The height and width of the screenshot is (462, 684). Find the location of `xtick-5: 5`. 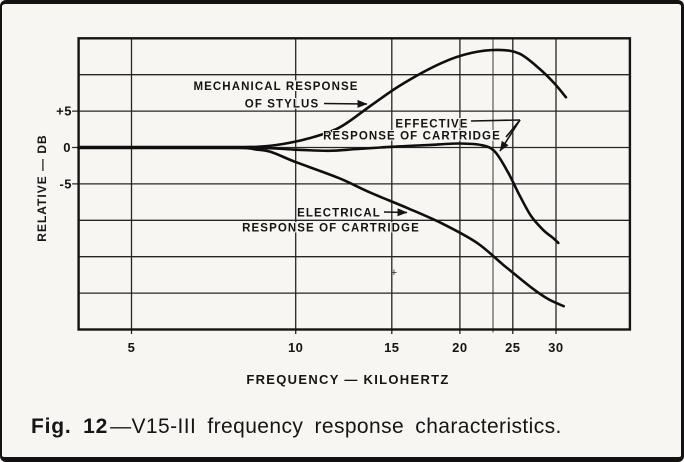

xtick-5: 5 is located at coordinates (132, 347).